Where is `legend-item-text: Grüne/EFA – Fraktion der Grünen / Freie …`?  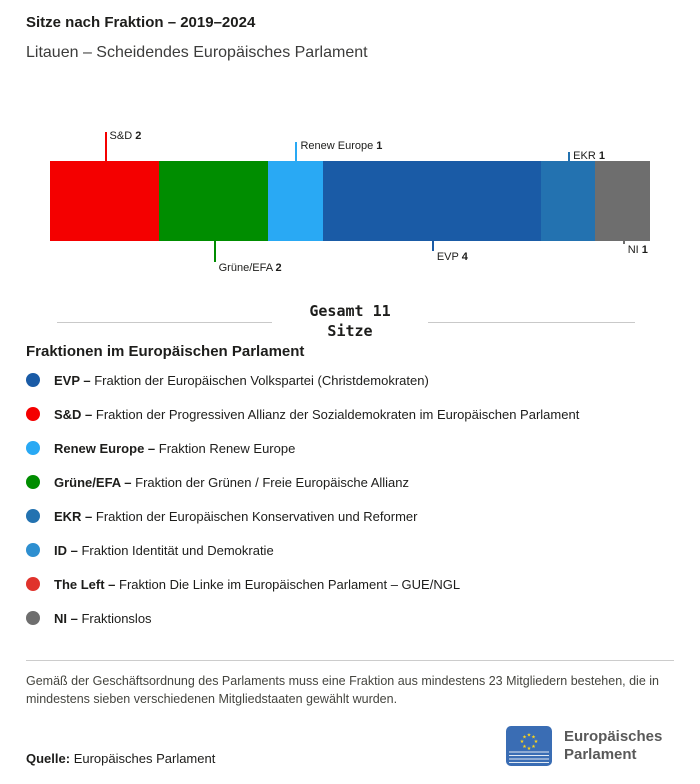 legend-item-text: Grüne/EFA – Fraktion der Grünen / Freie … is located at coordinates (232, 482).